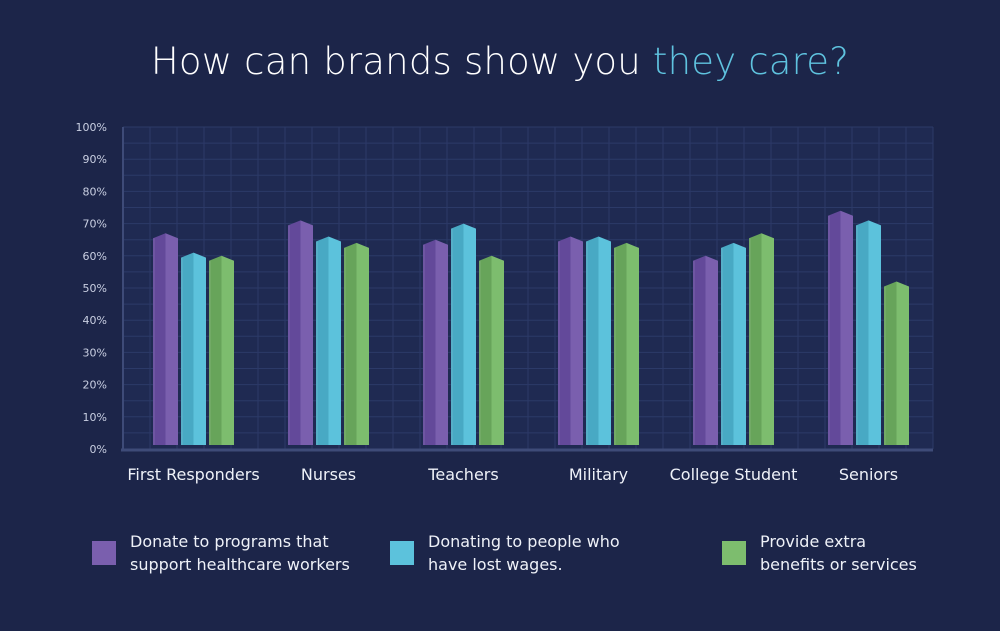  I want to click on legend-swatch-purple, so click(104, 553).